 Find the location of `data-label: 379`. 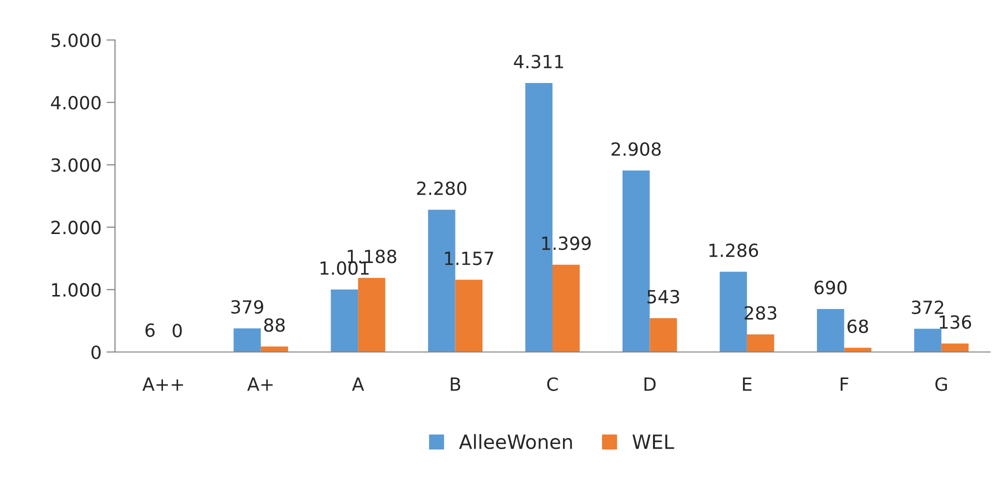

data-label: 379 is located at coordinates (247, 307).